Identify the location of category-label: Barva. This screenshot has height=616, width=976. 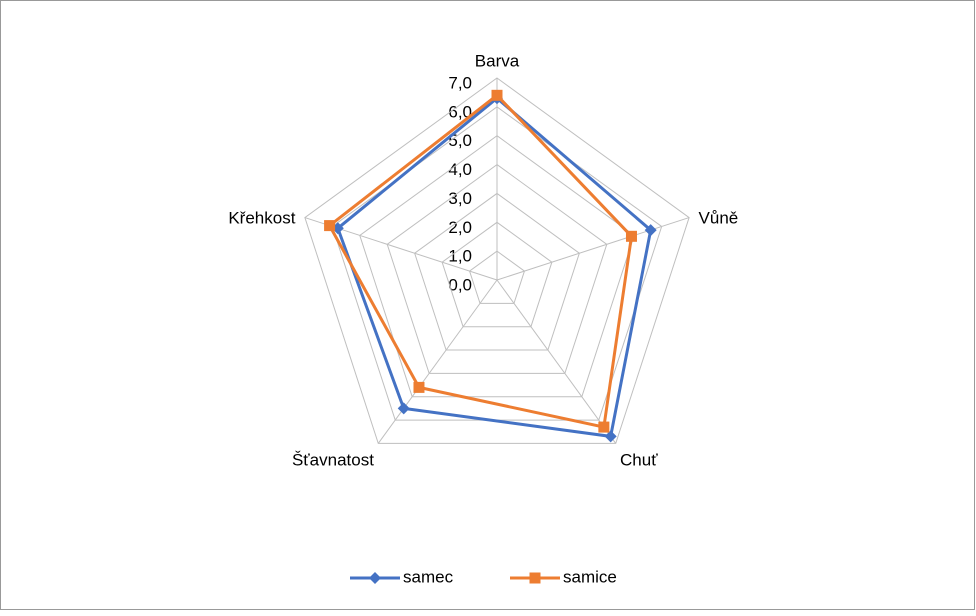
(497, 60).